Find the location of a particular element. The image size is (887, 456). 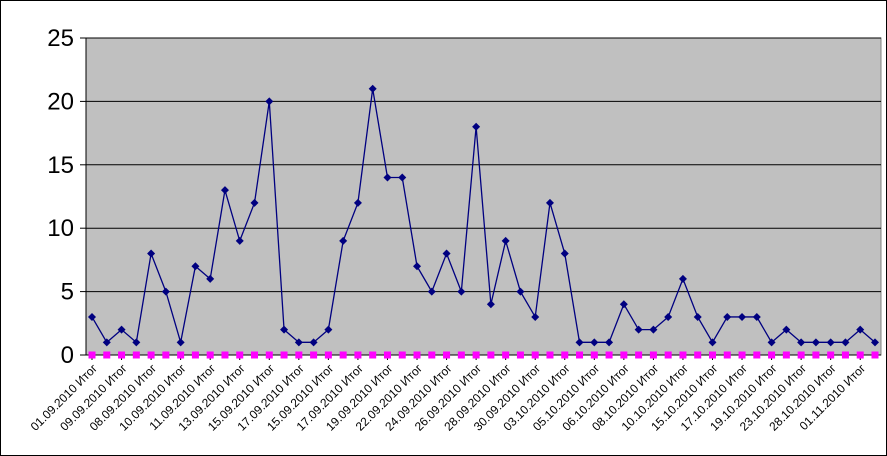

y-tick-label: 15 is located at coordinates (60, 165).